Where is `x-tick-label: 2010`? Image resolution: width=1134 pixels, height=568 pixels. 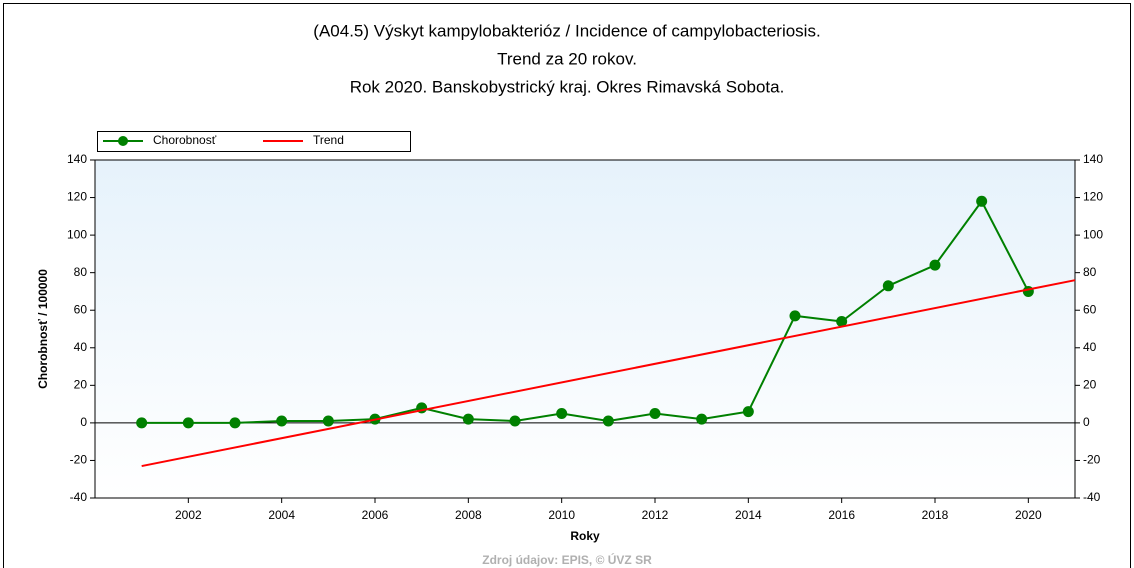
x-tick-label: 2010 is located at coordinates (561, 515).